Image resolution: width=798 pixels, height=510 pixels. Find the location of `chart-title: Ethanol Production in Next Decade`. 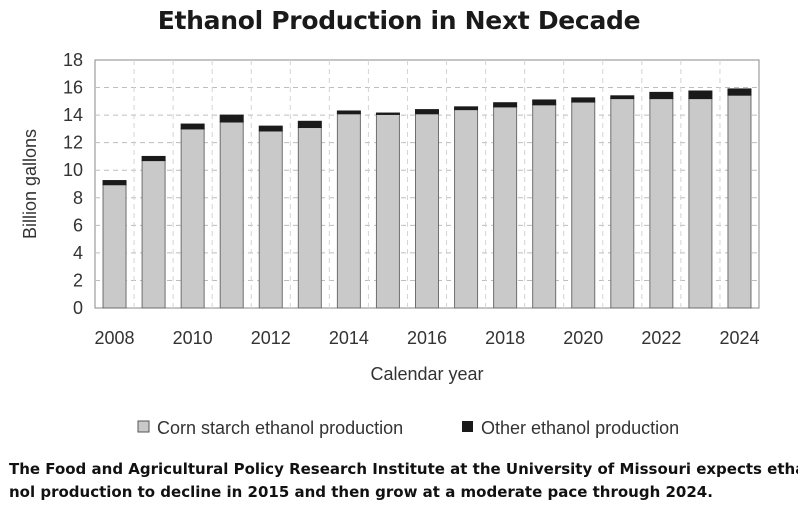

chart-title: Ethanol Production in Next Decade is located at coordinates (399, 20).